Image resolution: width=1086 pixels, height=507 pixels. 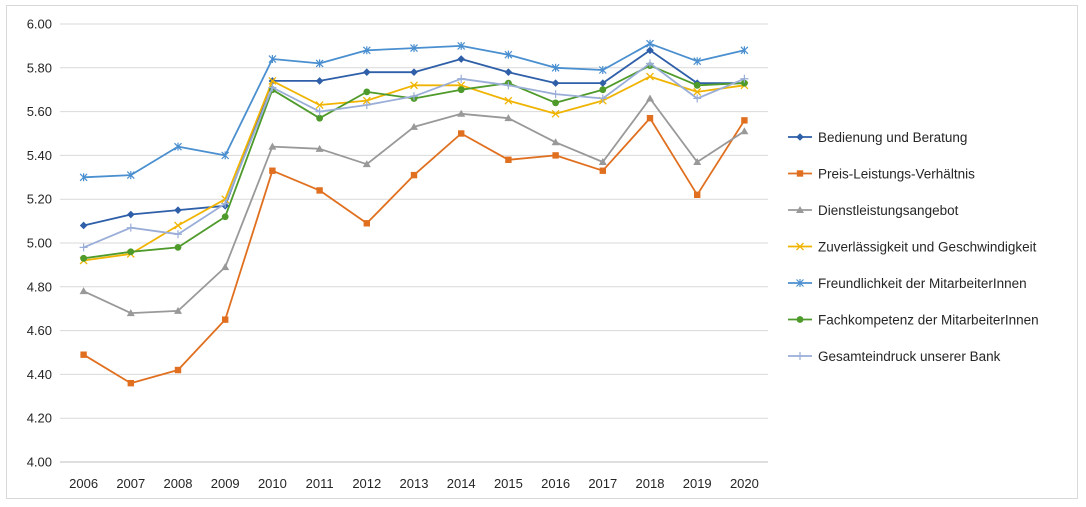 I want to click on y-tick-label: 4.80, so click(x=39, y=286).